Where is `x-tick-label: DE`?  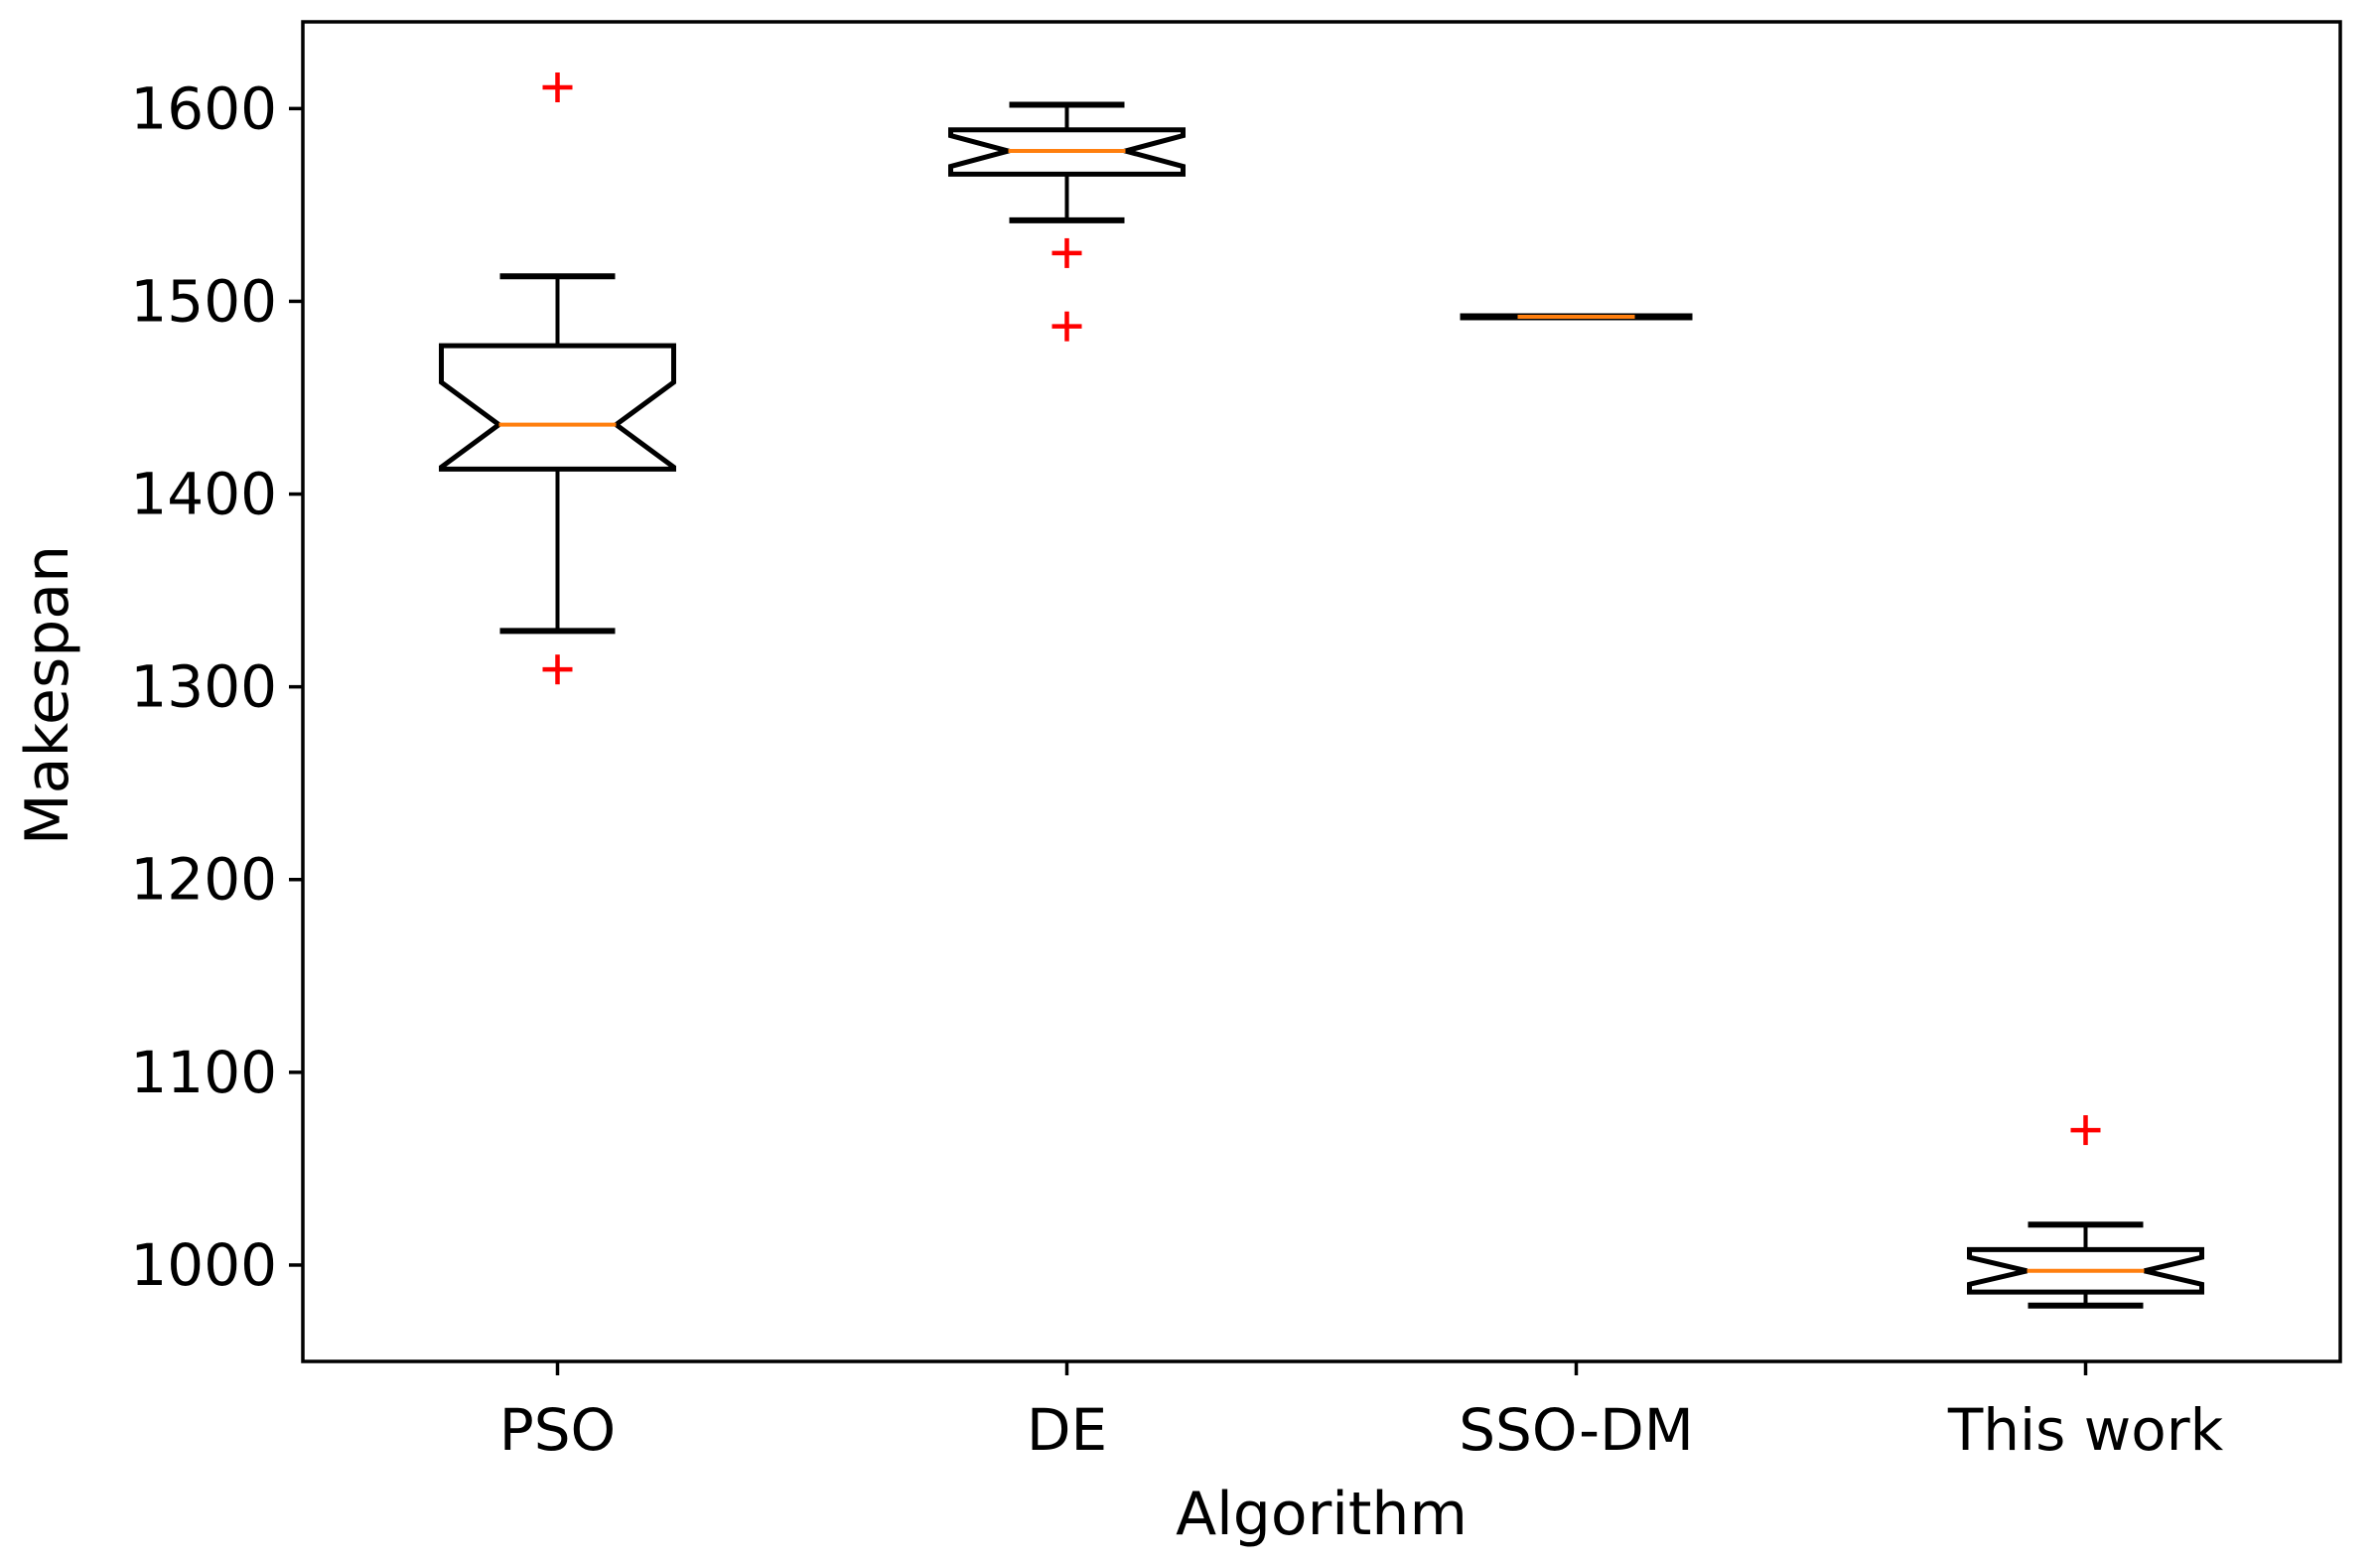
x-tick-label: DE is located at coordinates (1067, 1430).